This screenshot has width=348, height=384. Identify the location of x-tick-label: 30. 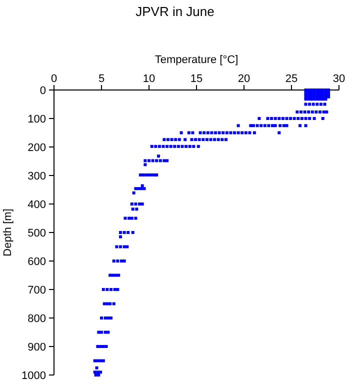
(339, 79).